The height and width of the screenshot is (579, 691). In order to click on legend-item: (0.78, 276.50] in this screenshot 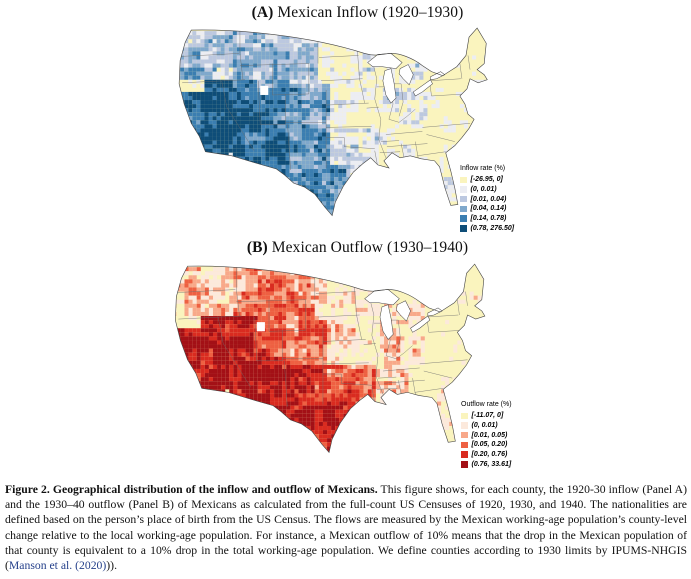, I will do `click(487, 228)`.